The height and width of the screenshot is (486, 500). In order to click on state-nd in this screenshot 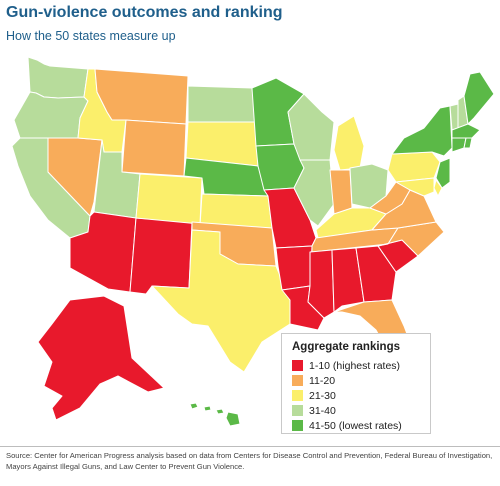, I will do `click(222, 104)`.